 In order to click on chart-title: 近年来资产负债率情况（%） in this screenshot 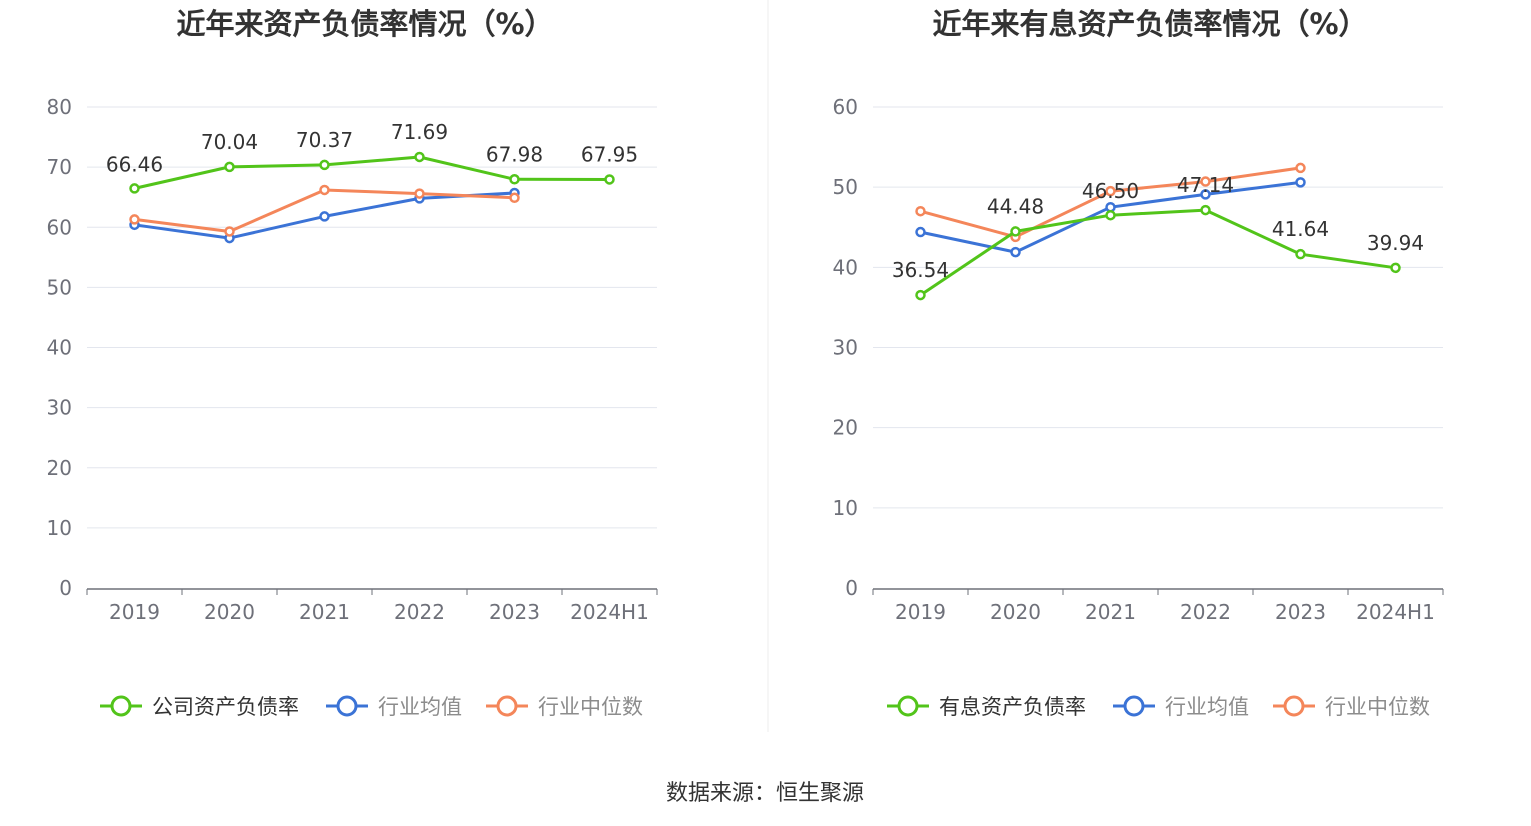, I will do `click(364, 24)`.